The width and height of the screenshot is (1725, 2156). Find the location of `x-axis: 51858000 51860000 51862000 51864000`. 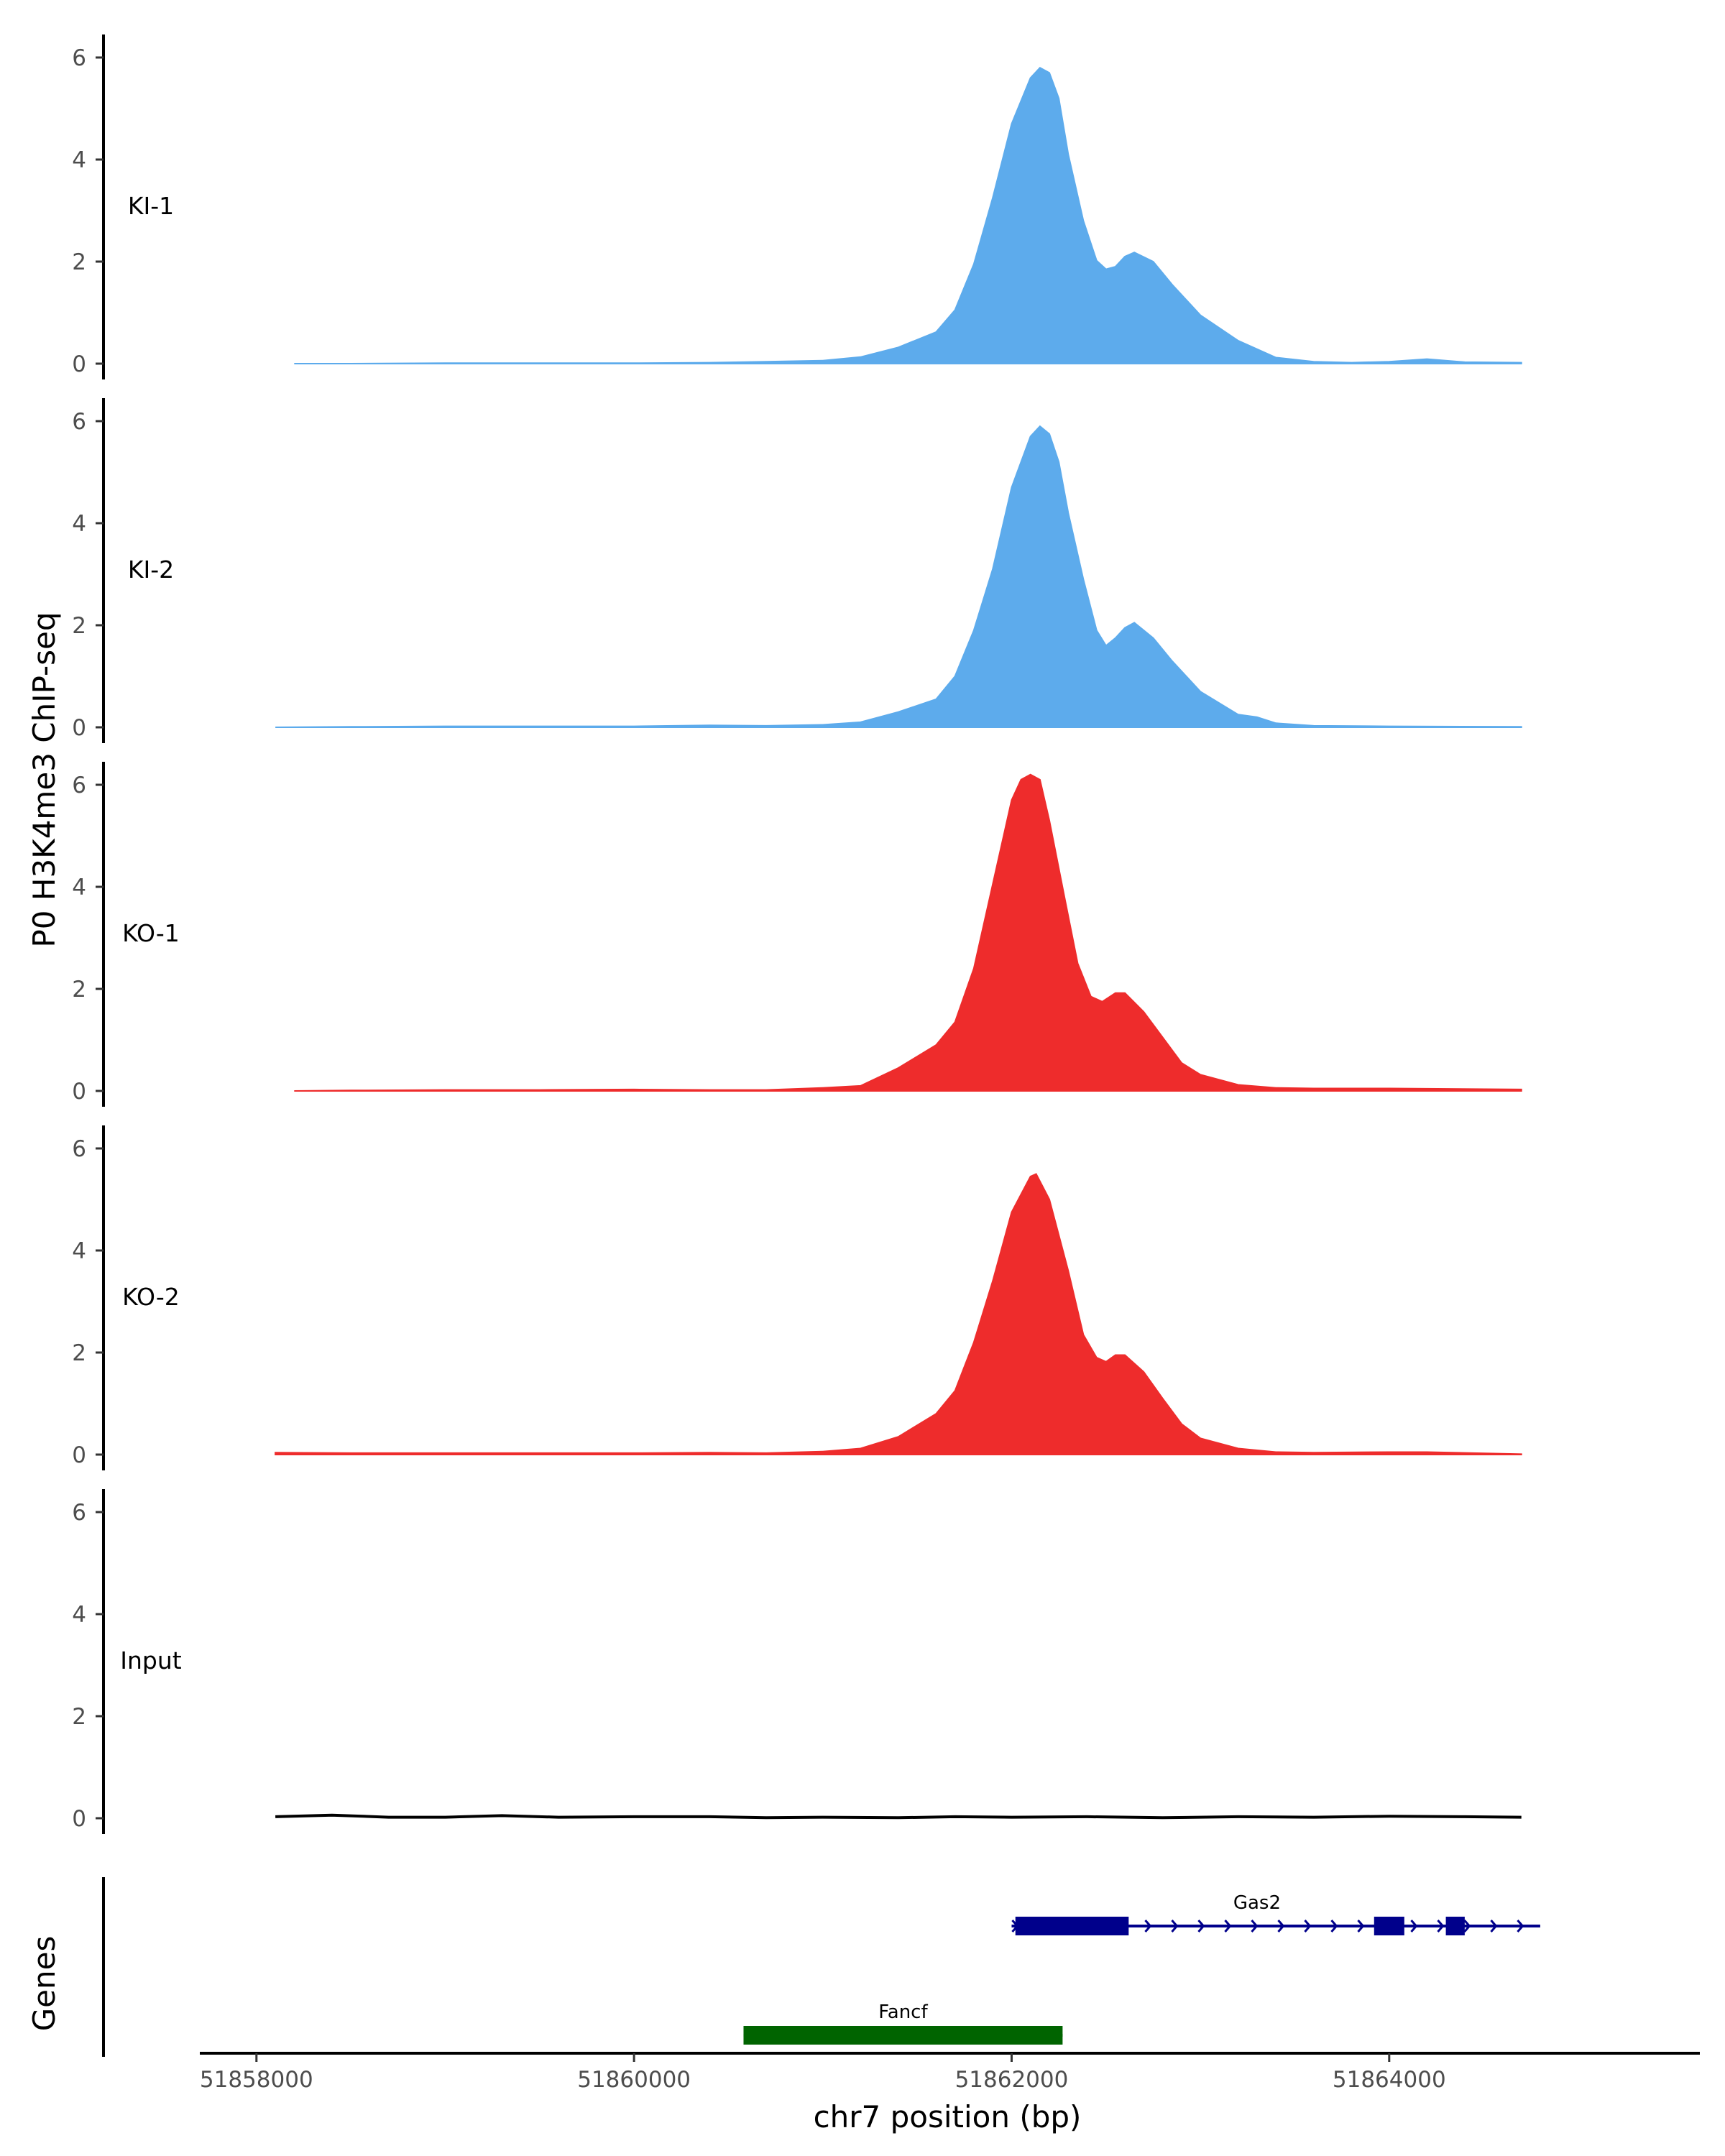

x-axis: 51858000 51860000 51862000 51864000 is located at coordinates (950, 2072).